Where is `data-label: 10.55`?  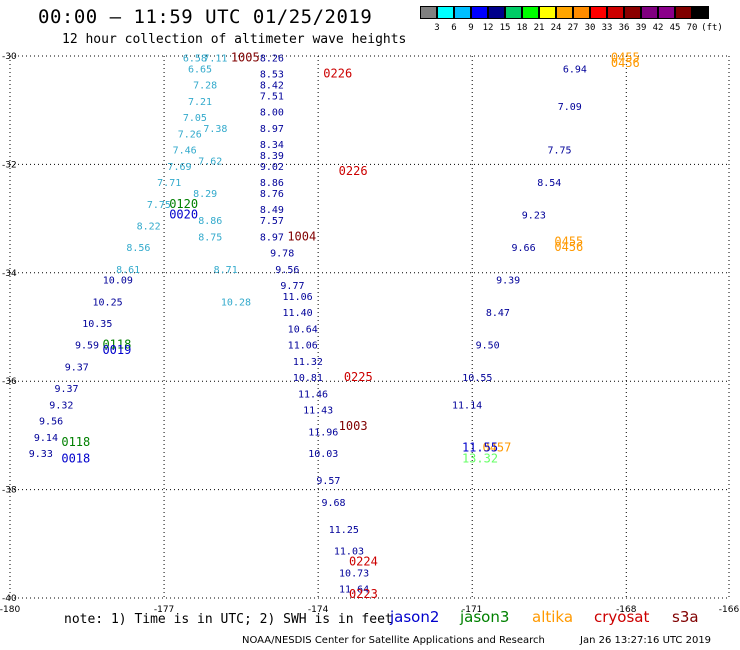 data-label: 10.55 is located at coordinates (477, 378).